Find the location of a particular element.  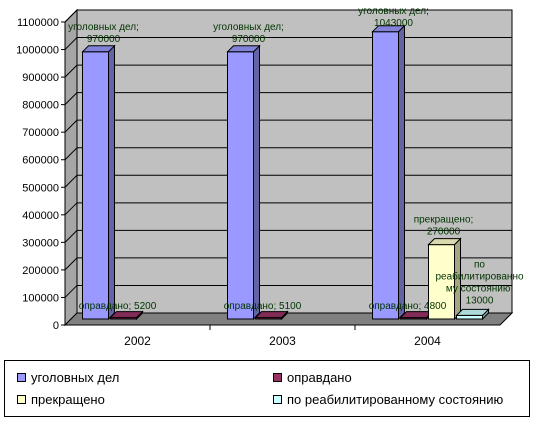

data-label-line: по is located at coordinates (479, 264).